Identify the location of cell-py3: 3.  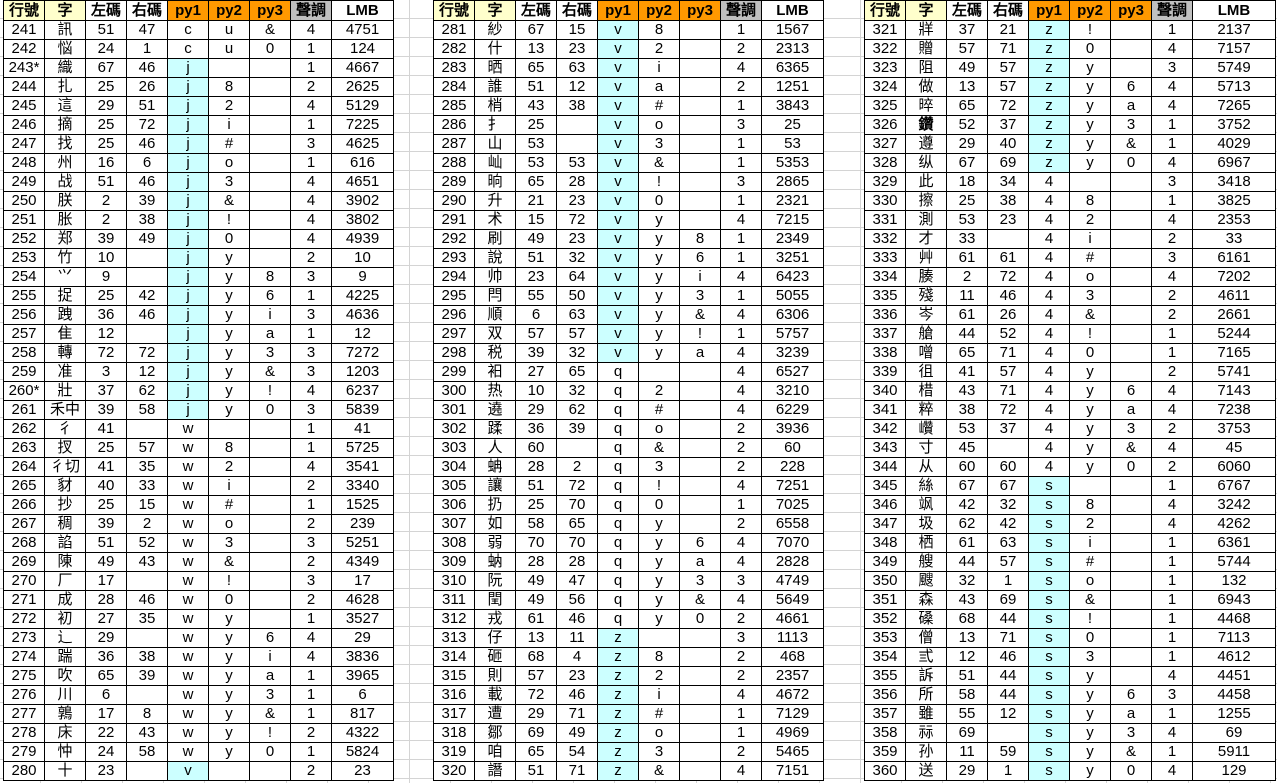
(1131, 733).